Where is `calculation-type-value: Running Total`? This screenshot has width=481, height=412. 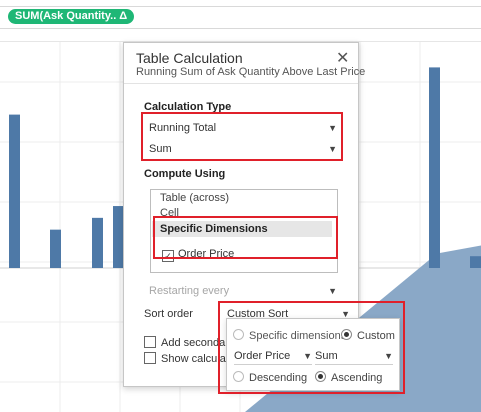
calculation-type-value: Running Total is located at coordinates (183, 128).